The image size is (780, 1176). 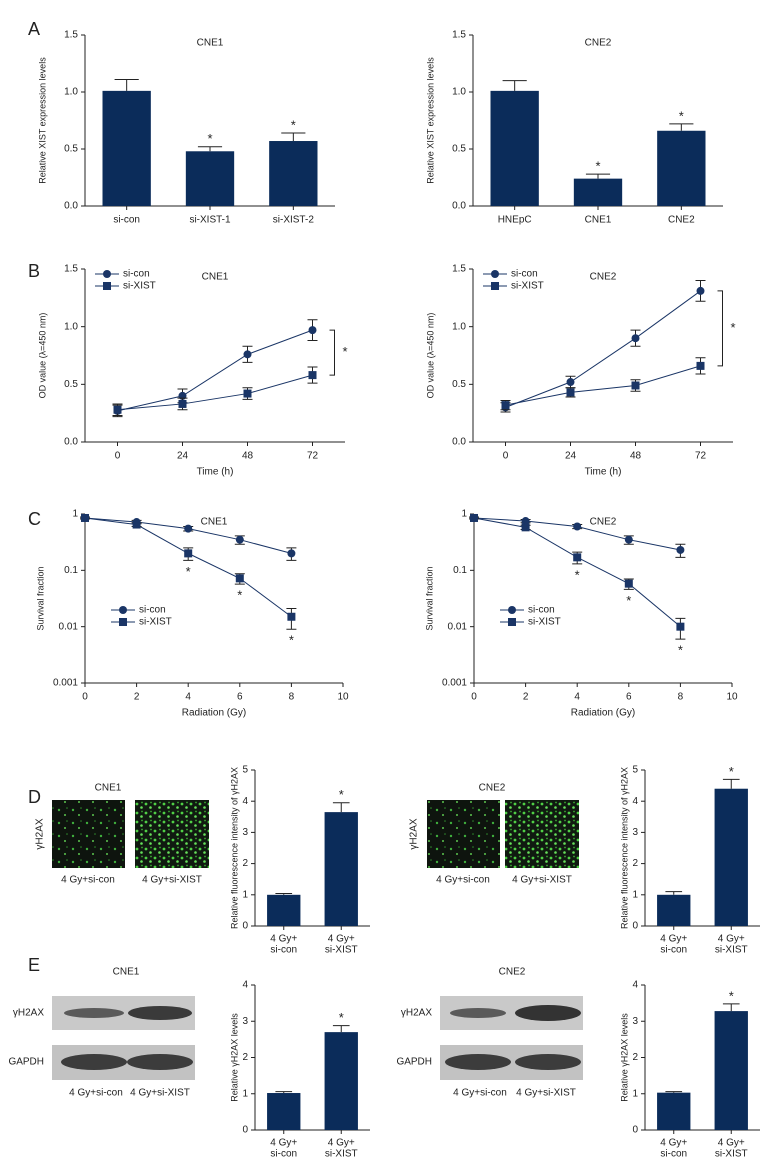 What do you see at coordinates (341, 1154) in the screenshot?
I see `x-tick-label: si-XIST` at bounding box center [341, 1154].